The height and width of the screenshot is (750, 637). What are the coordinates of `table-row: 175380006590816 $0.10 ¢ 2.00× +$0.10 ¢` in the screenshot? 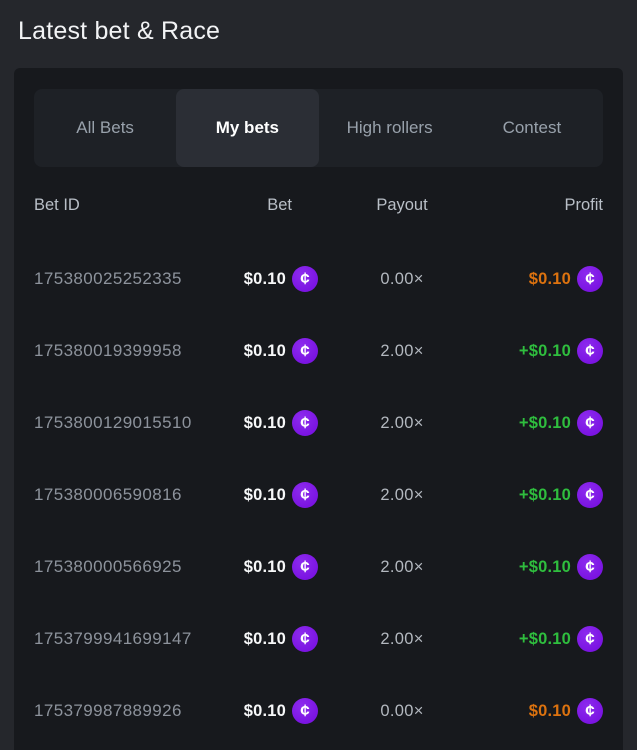 It's located at (318, 495).